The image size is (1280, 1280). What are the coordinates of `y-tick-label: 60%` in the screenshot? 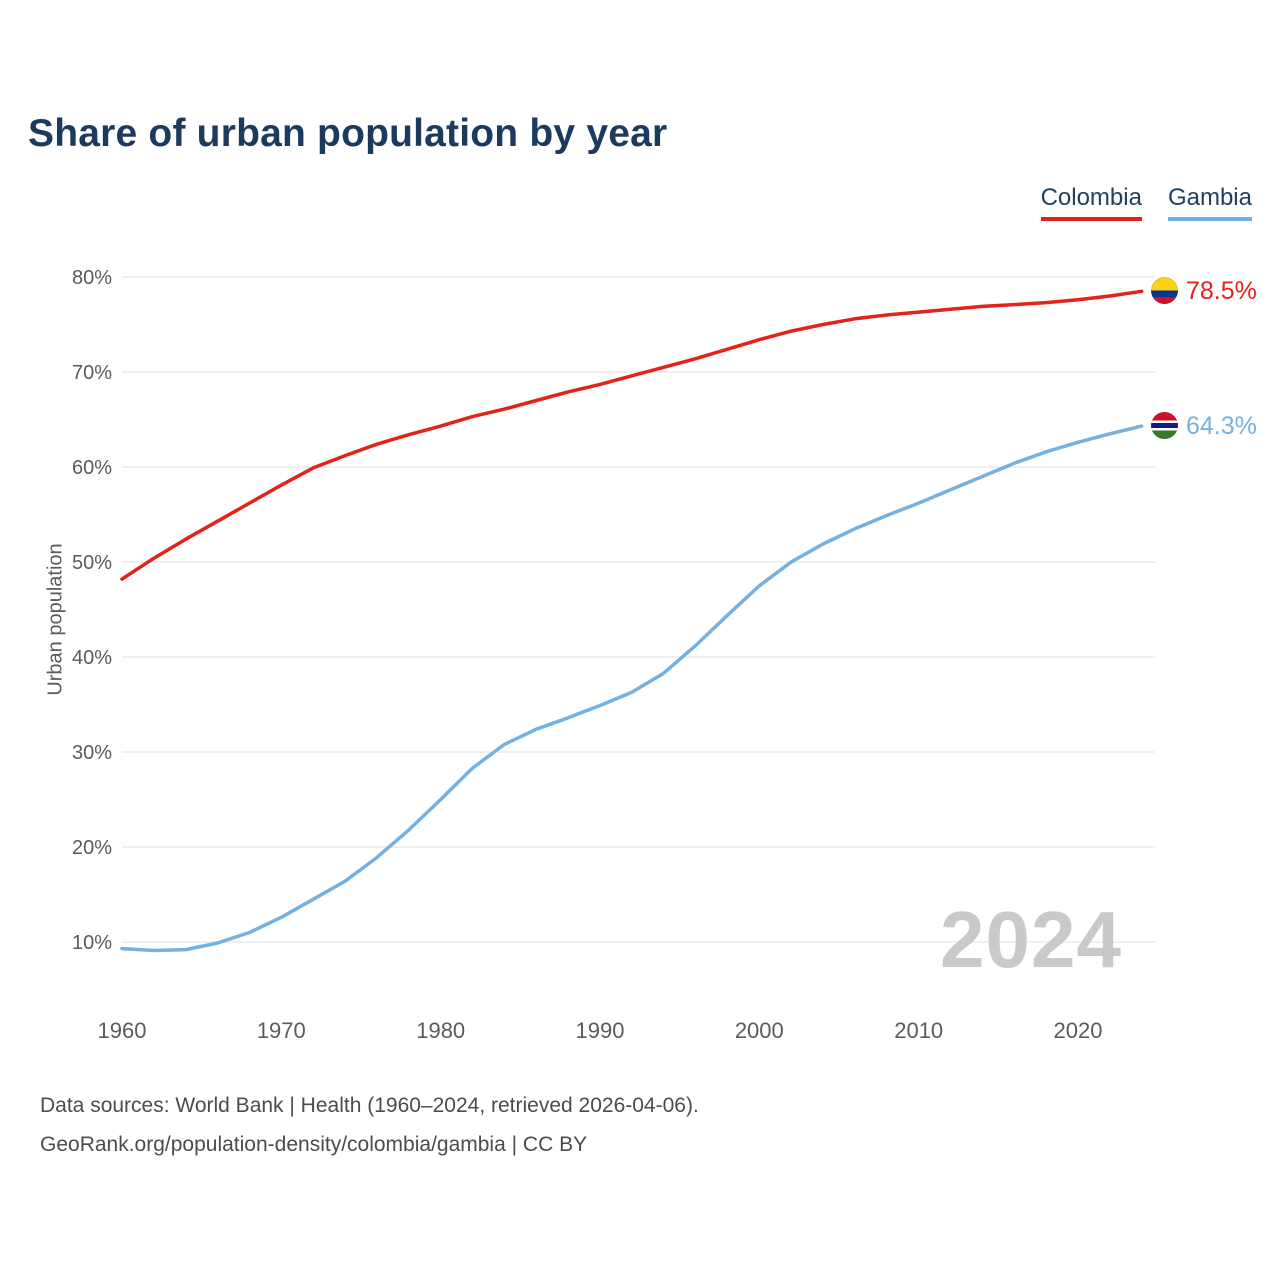 It's located at (92, 468).